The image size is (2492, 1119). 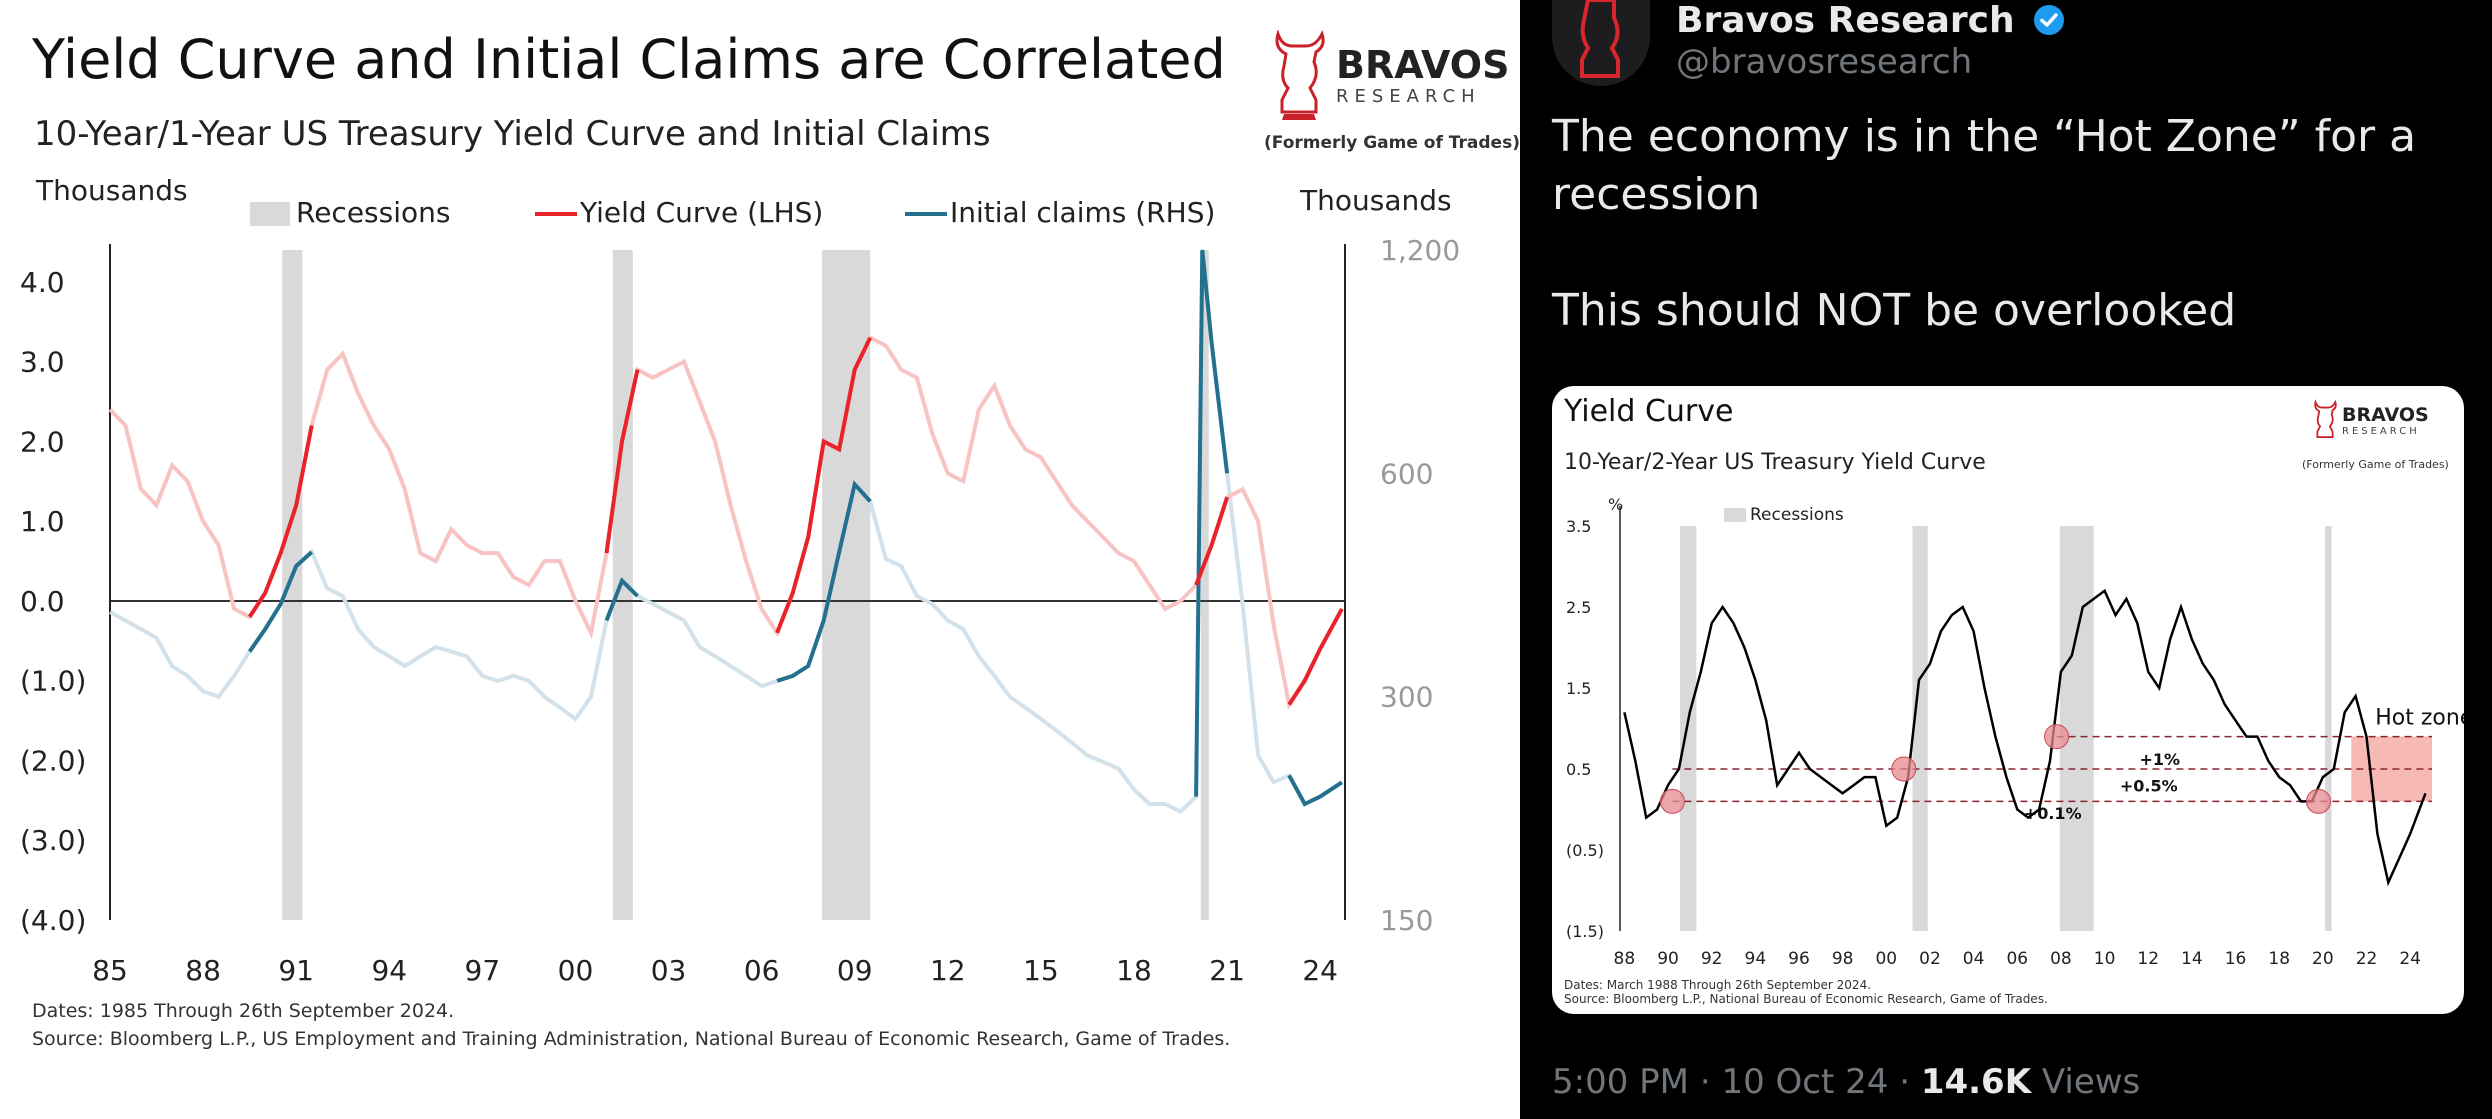 What do you see at coordinates (2025, 737) in the screenshot?
I see `yield-curve-line` at bounding box center [2025, 737].